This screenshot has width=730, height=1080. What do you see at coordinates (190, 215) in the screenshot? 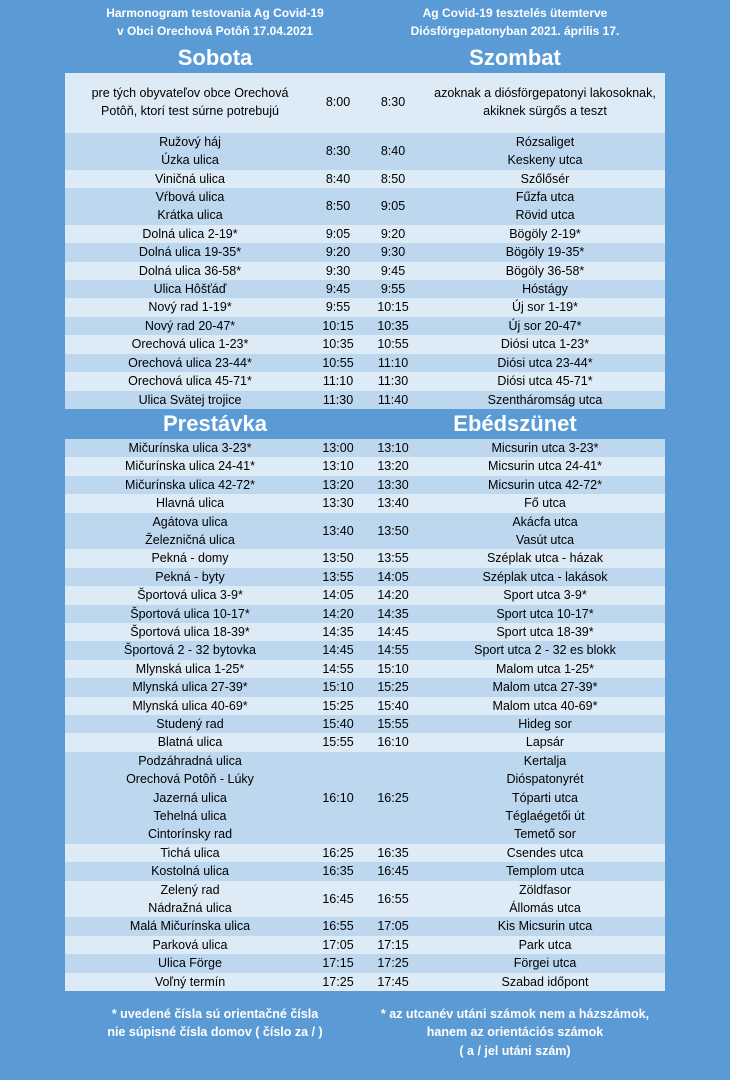
I see `street-sk: Krátka ulica` at bounding box center [190, 215].